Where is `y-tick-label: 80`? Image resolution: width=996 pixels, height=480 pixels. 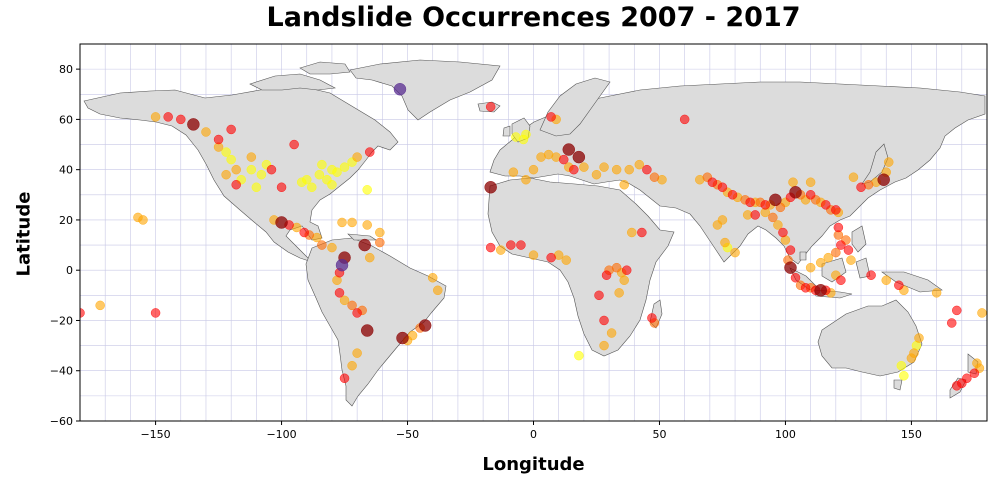
y-tick-label: 80 is located at coordinates (66, 69).